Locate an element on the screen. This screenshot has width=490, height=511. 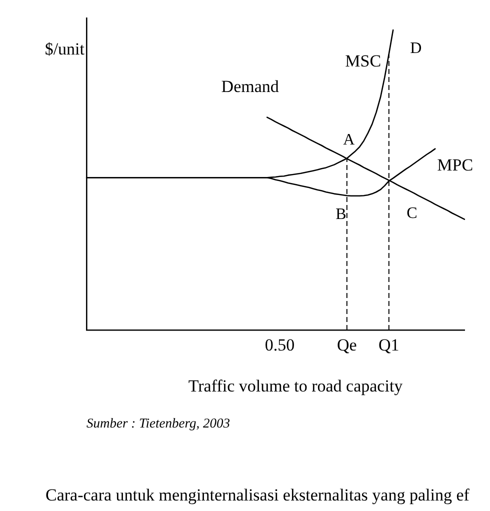
x-tick-label: 0.50 is located at coordinates (279, 345).